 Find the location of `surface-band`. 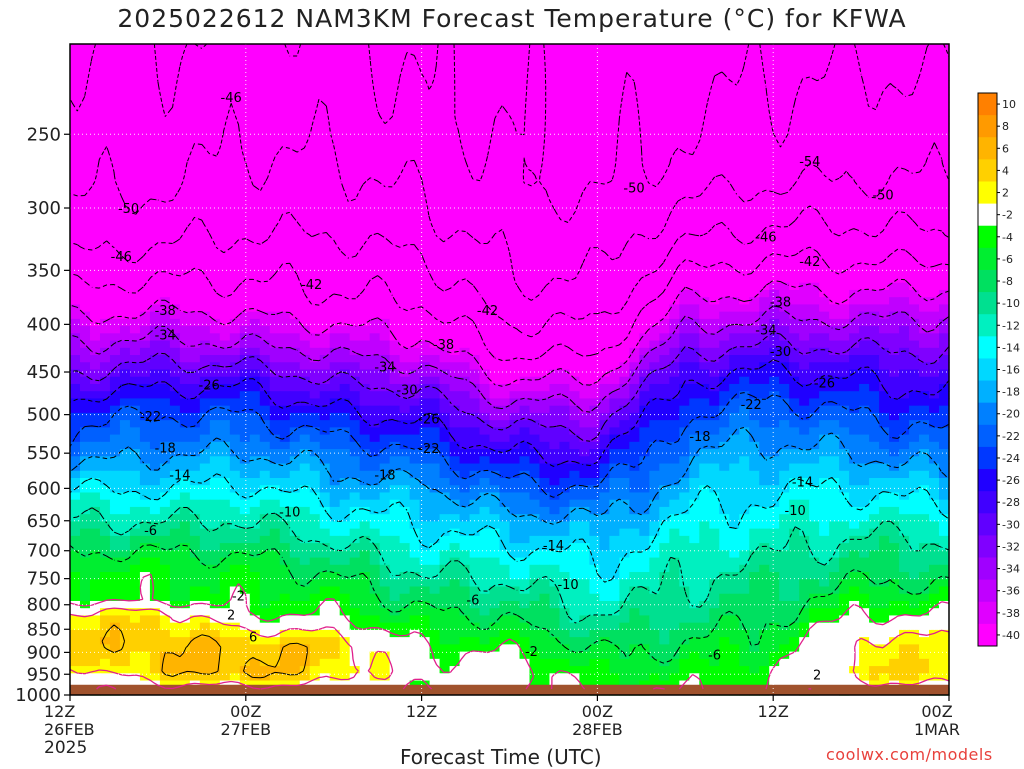

surface-band is located at coordinates (509, 690).